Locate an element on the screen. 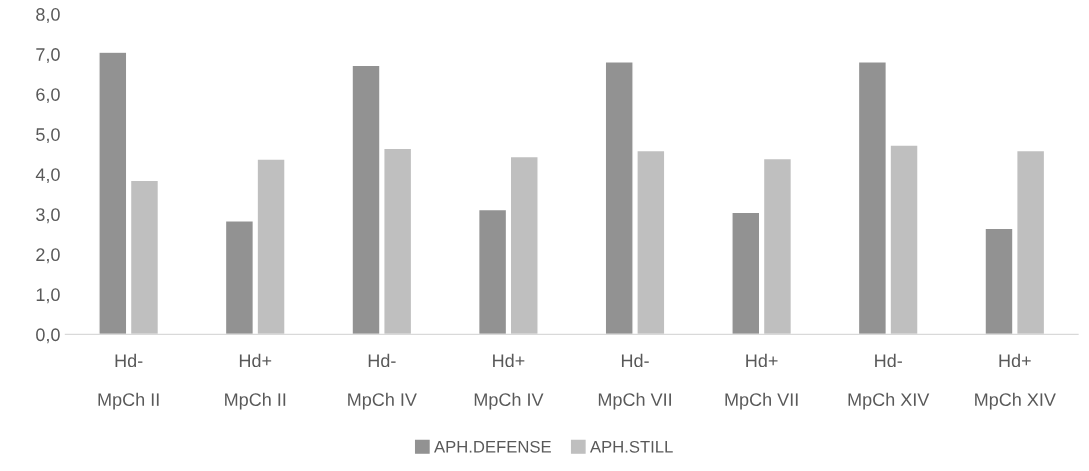 The image size is (1089, 471). y-tick-label: 5,0 is located at coordinates (48, 136).